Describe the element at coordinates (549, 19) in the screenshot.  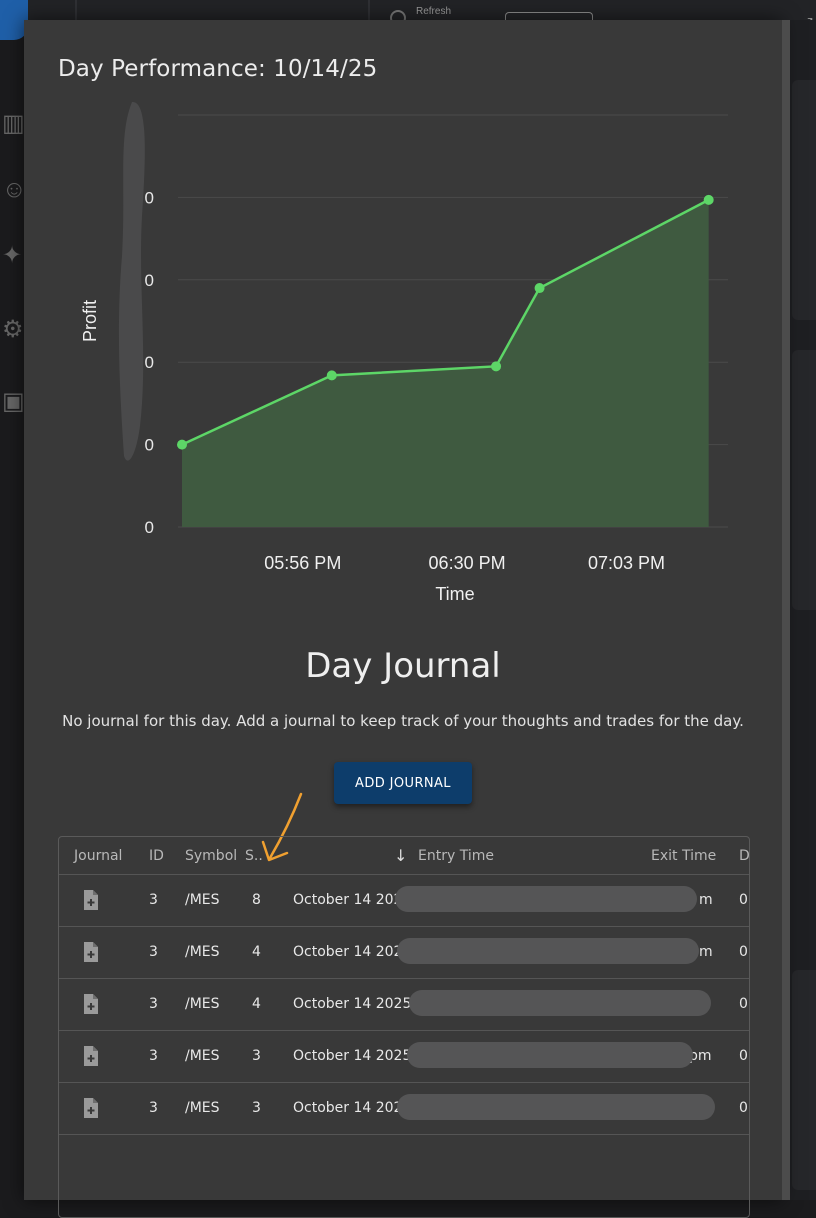
I see `topbar-button` at that location.